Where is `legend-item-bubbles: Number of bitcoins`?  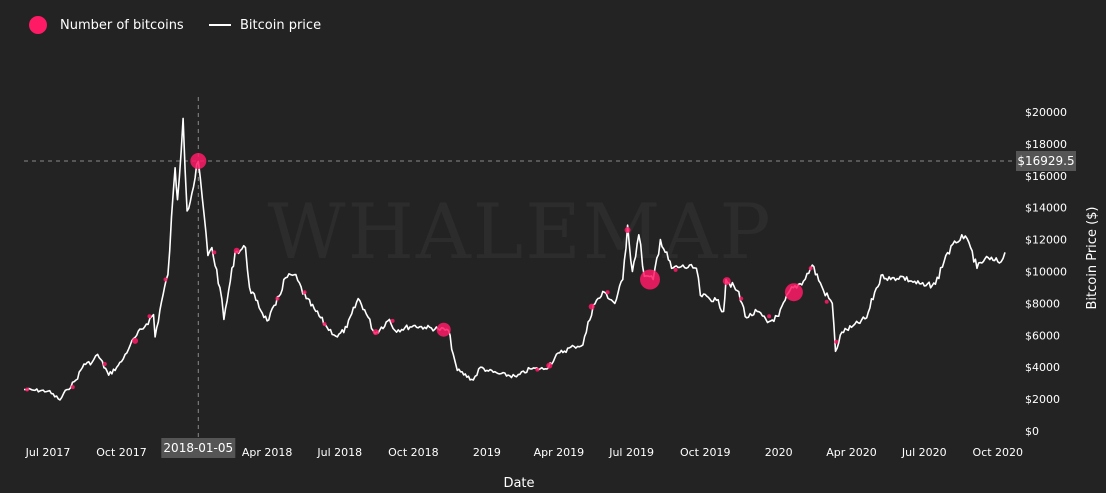
legend-item-bubbles: Number of bitcoins is located at coordinates (106, 25).